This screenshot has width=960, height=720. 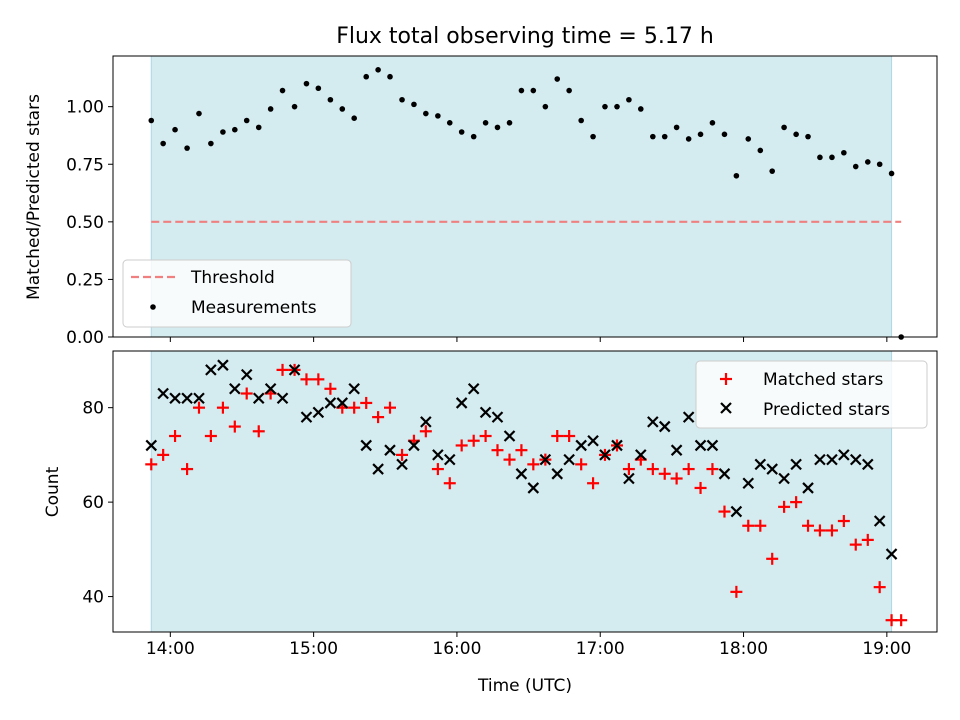 What do you see at coordinates (528, 339) in the screenshot?
I see `top-x-axis-ticks` at bounding box center [528, 339].